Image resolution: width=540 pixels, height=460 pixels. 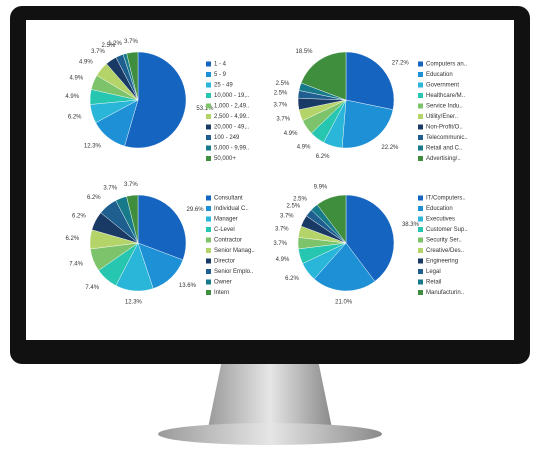 What do you see at coordinates (444, 107) in the screenshot?
I see `legend-label: Service Indu..` at bounding box center [444, 107].